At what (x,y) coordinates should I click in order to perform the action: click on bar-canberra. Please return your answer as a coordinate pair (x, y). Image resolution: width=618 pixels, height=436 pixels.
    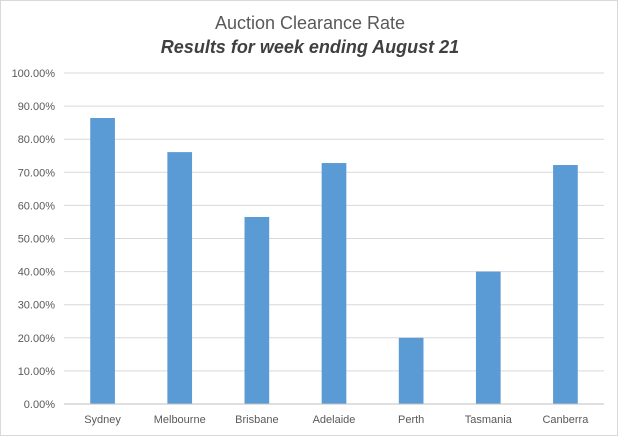
    Looking at the image, I should click on (565, 284).